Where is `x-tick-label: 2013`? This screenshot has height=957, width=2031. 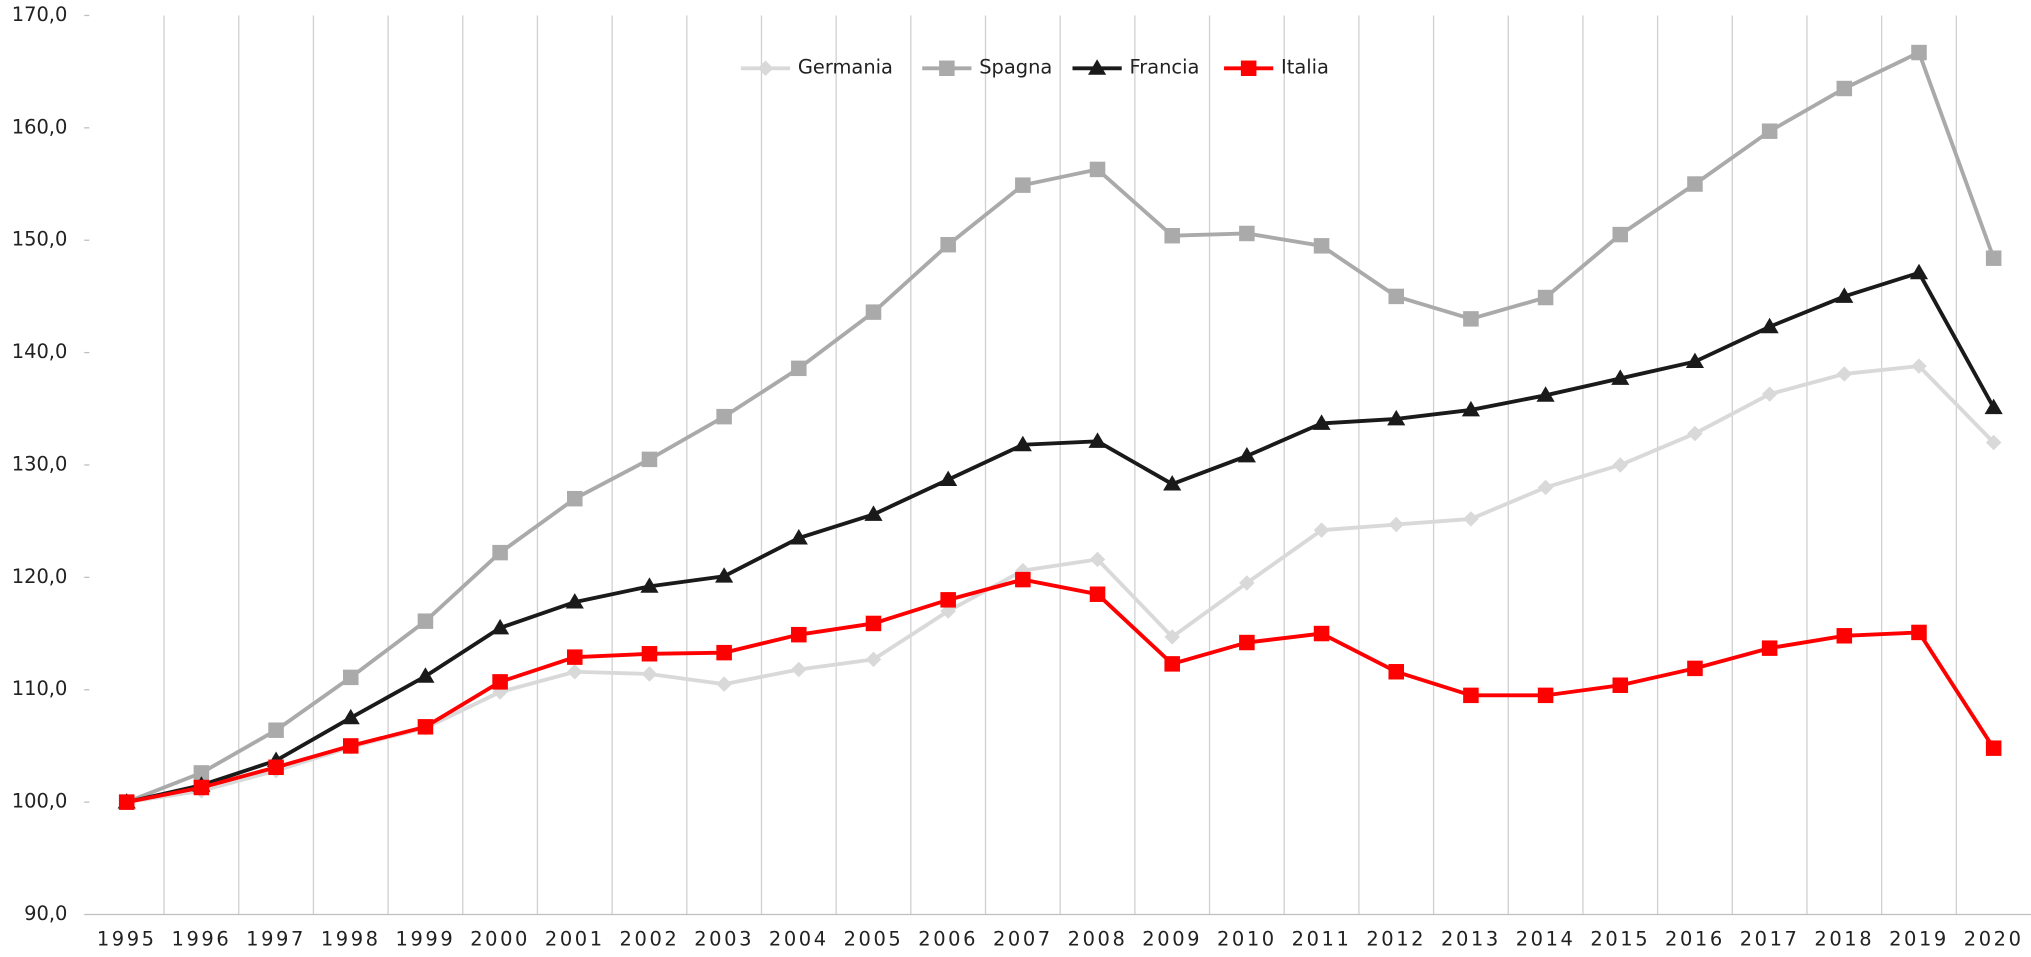 x-tick-label: 2013 is located at coordinates (1471, 939).